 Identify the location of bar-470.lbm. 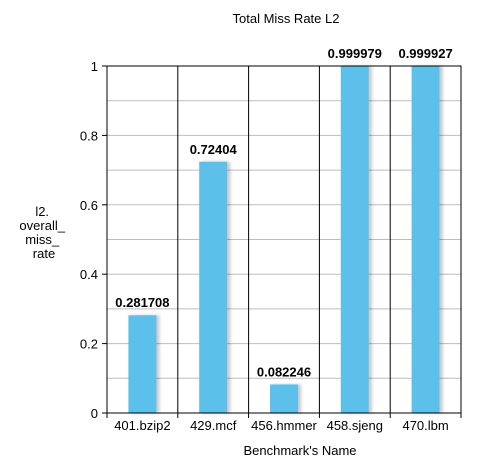
(425, 239).